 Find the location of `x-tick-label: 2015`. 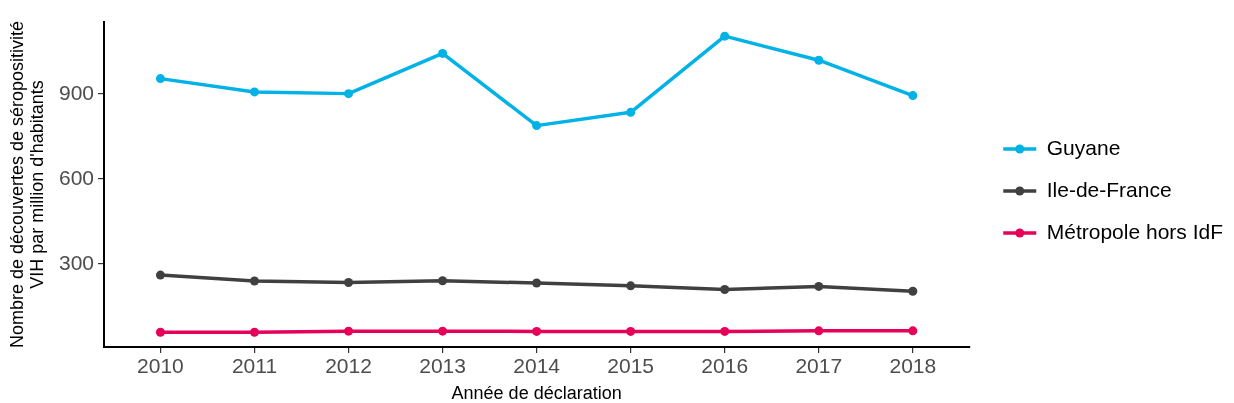

x-tick-label: 2015 is located at coordinates (631, 366).